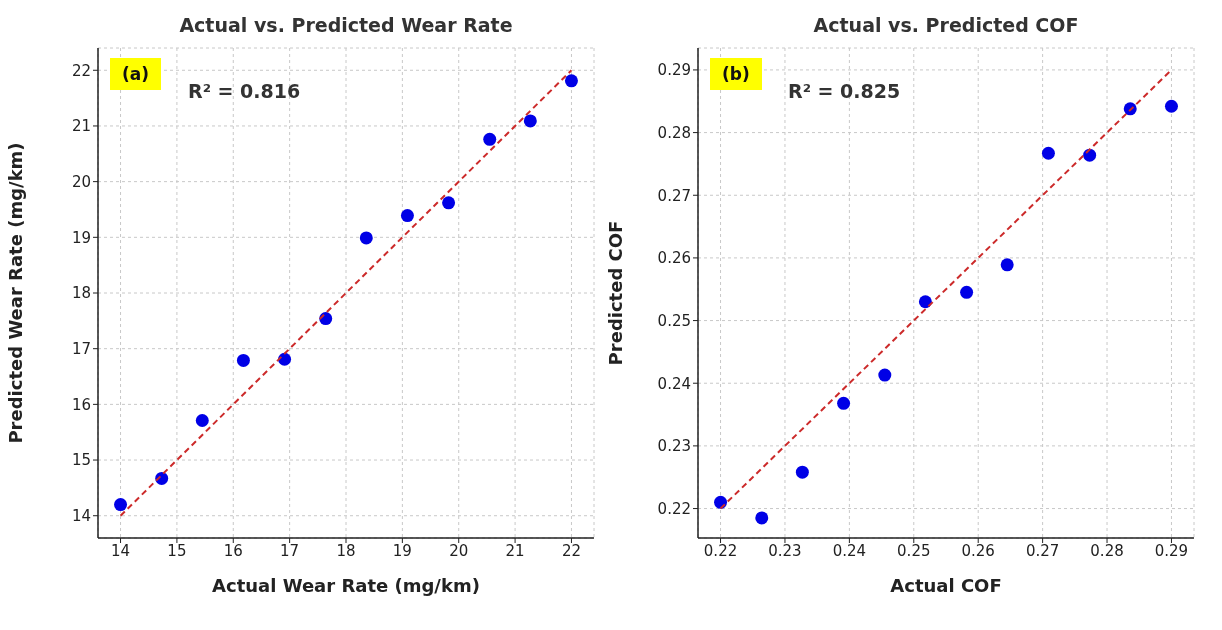 Image resolution: width=1222 pixels, height=630 pixels. Describe the element at coordinates (785, 550) in the screenshot. I see `x-tick-label: 0.23` at that location.